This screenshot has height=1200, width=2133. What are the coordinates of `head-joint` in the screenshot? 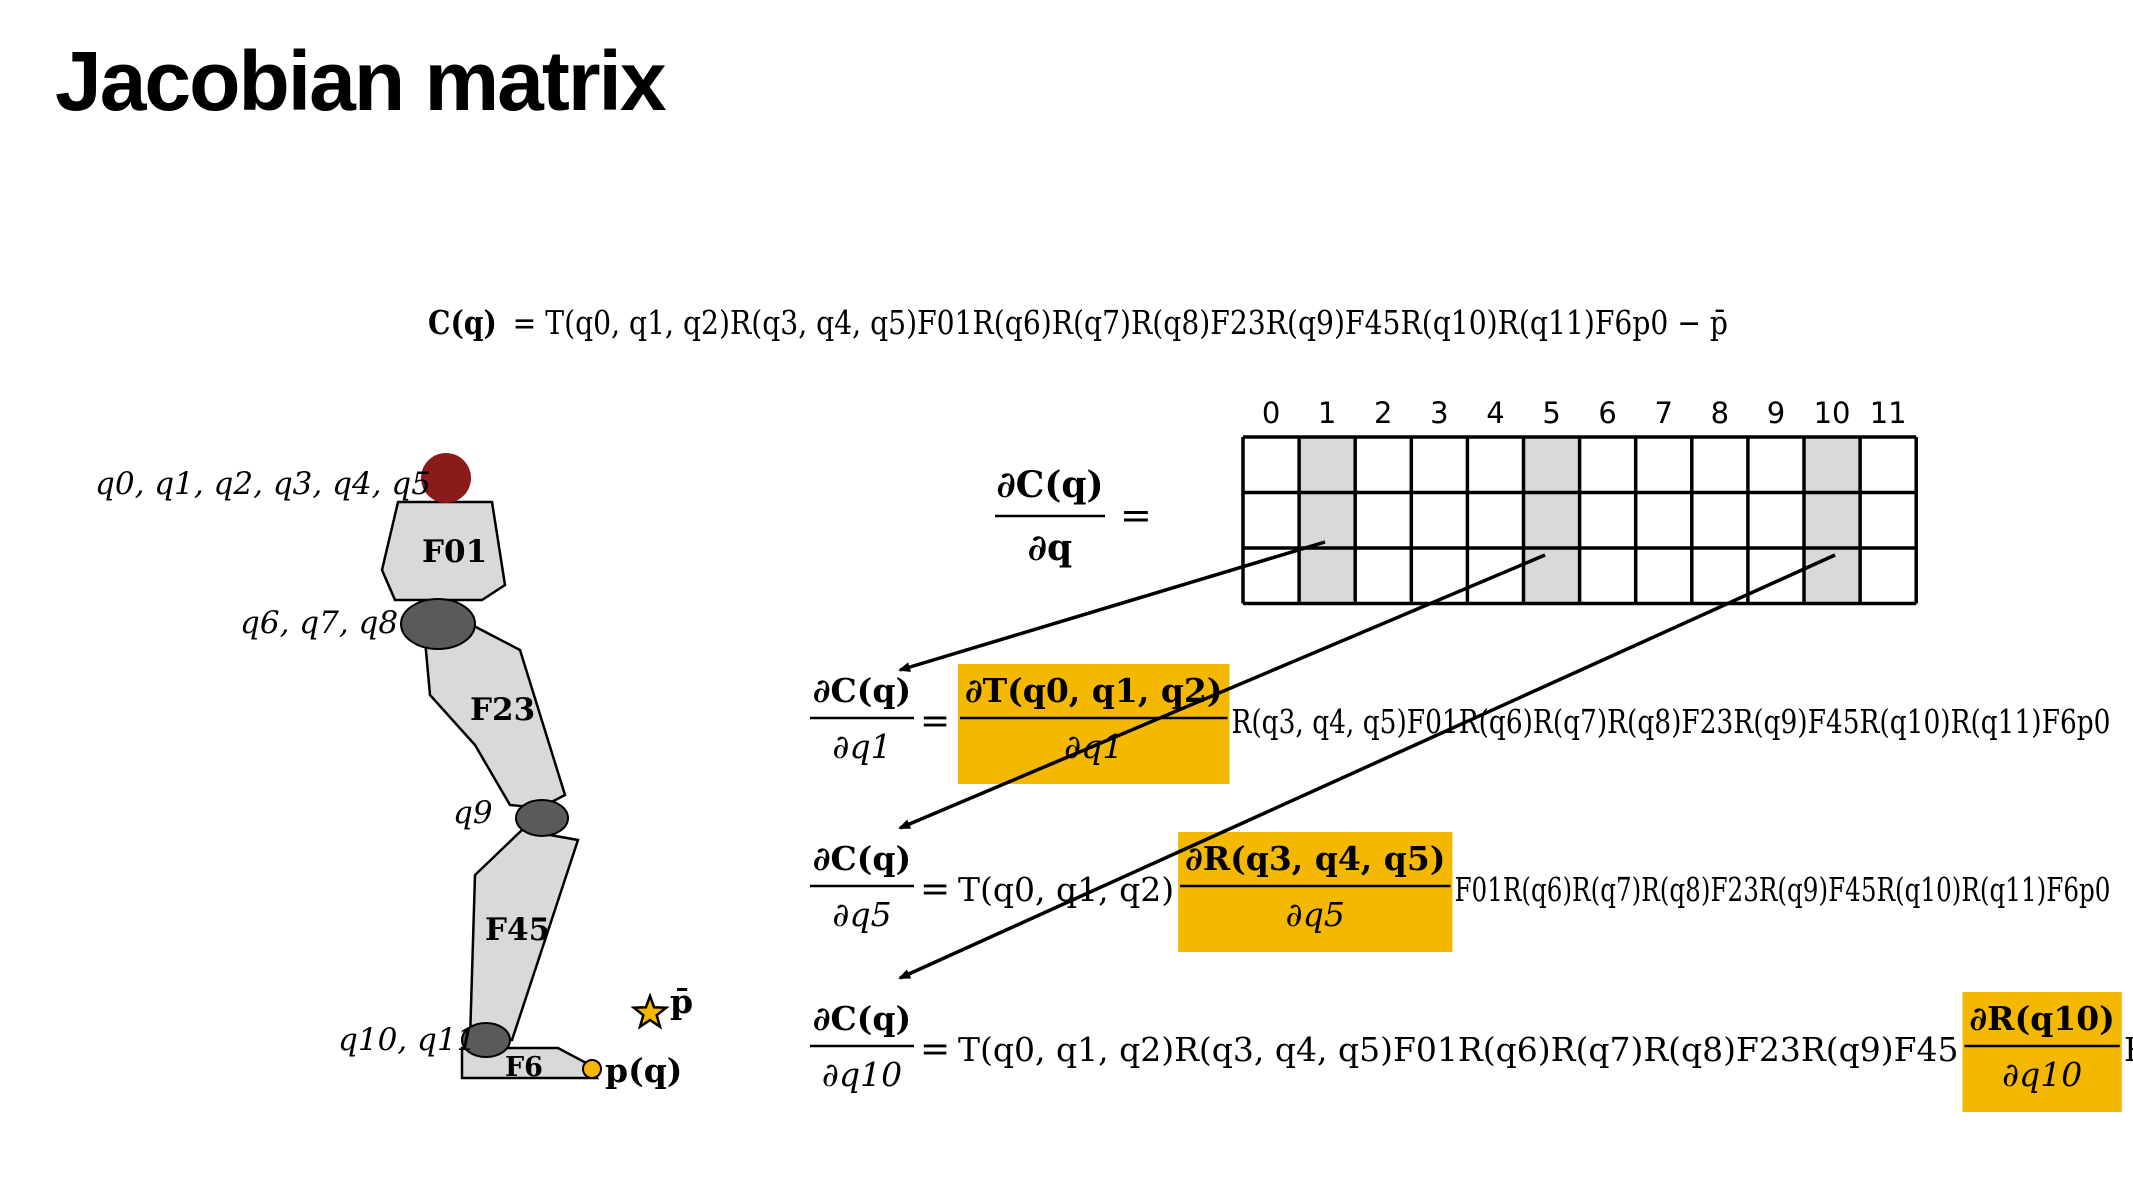 It's located at (446, 478).